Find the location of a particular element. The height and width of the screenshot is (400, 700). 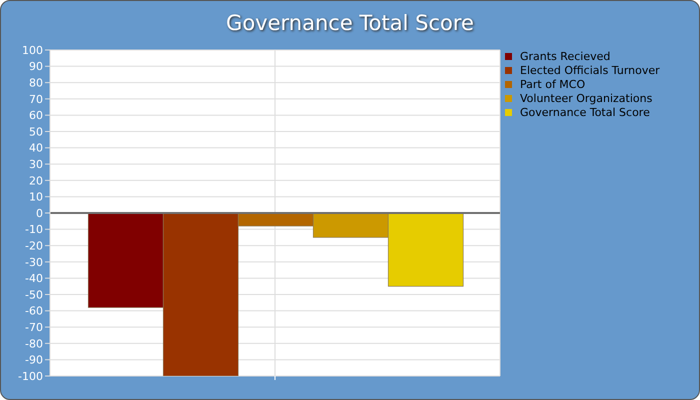

y-tick-label: 70 is located at coordinates (36, 99).